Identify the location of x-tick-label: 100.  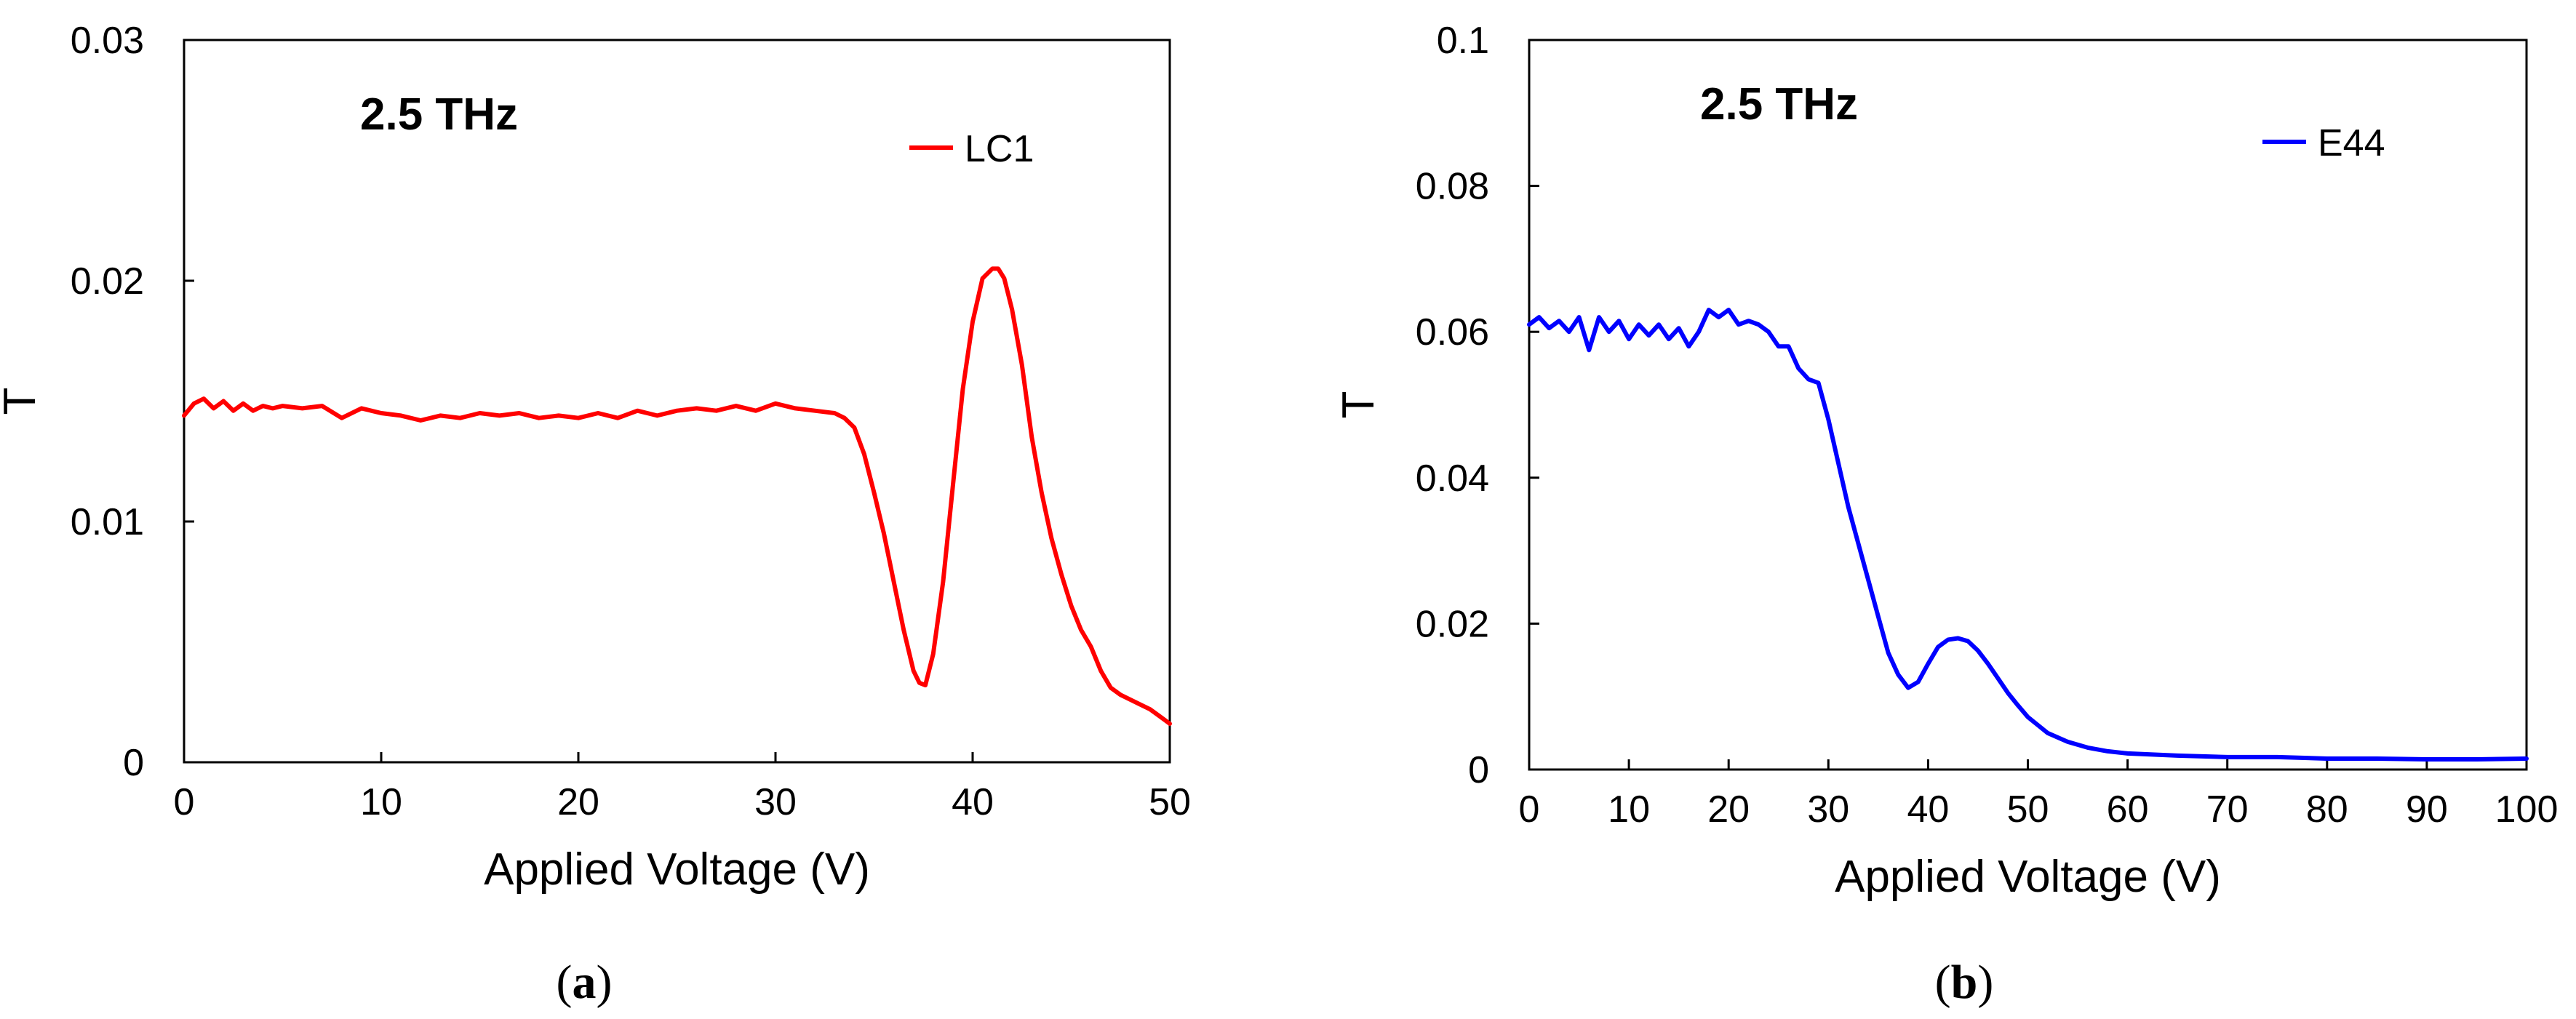
(2527, 809).